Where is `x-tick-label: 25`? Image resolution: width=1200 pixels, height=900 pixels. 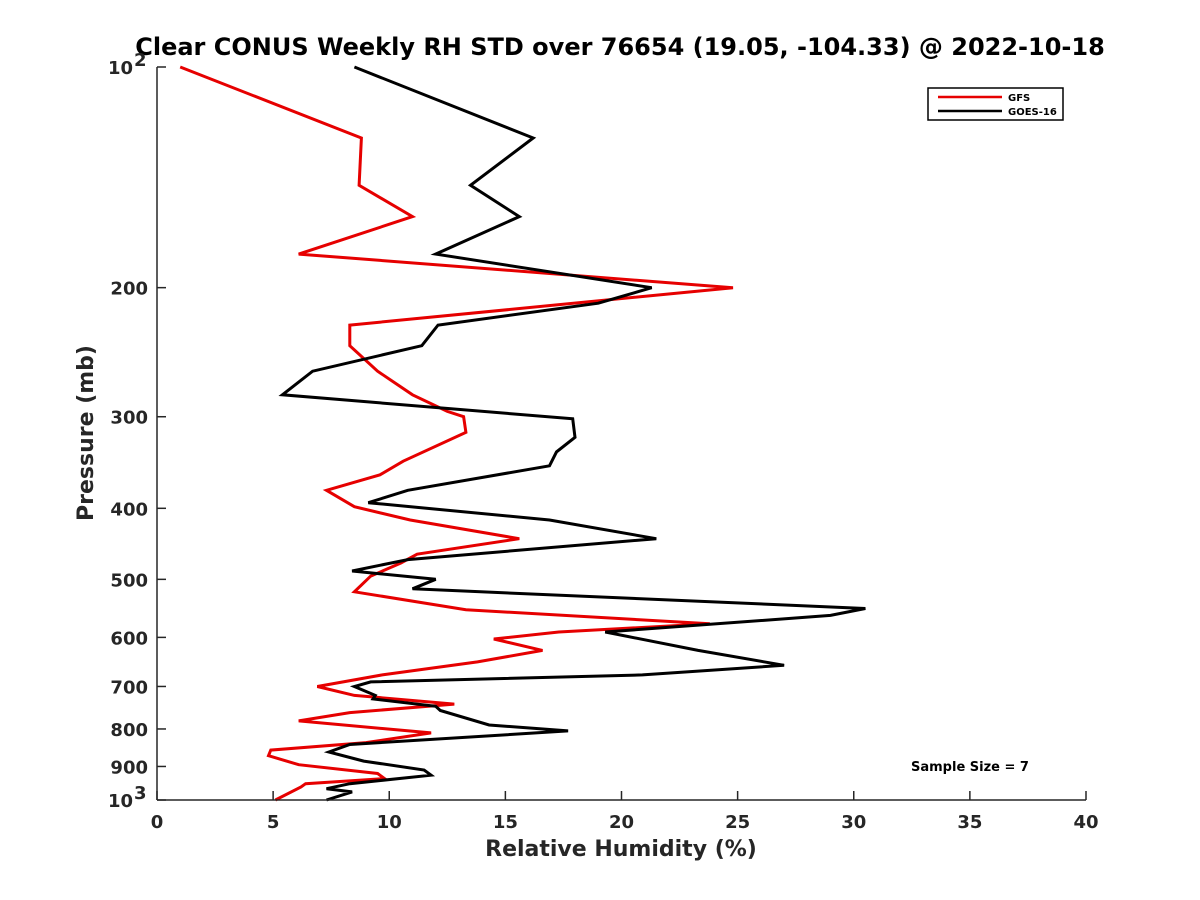
x-tick-label: 25 is located at coordinates (737, 822).